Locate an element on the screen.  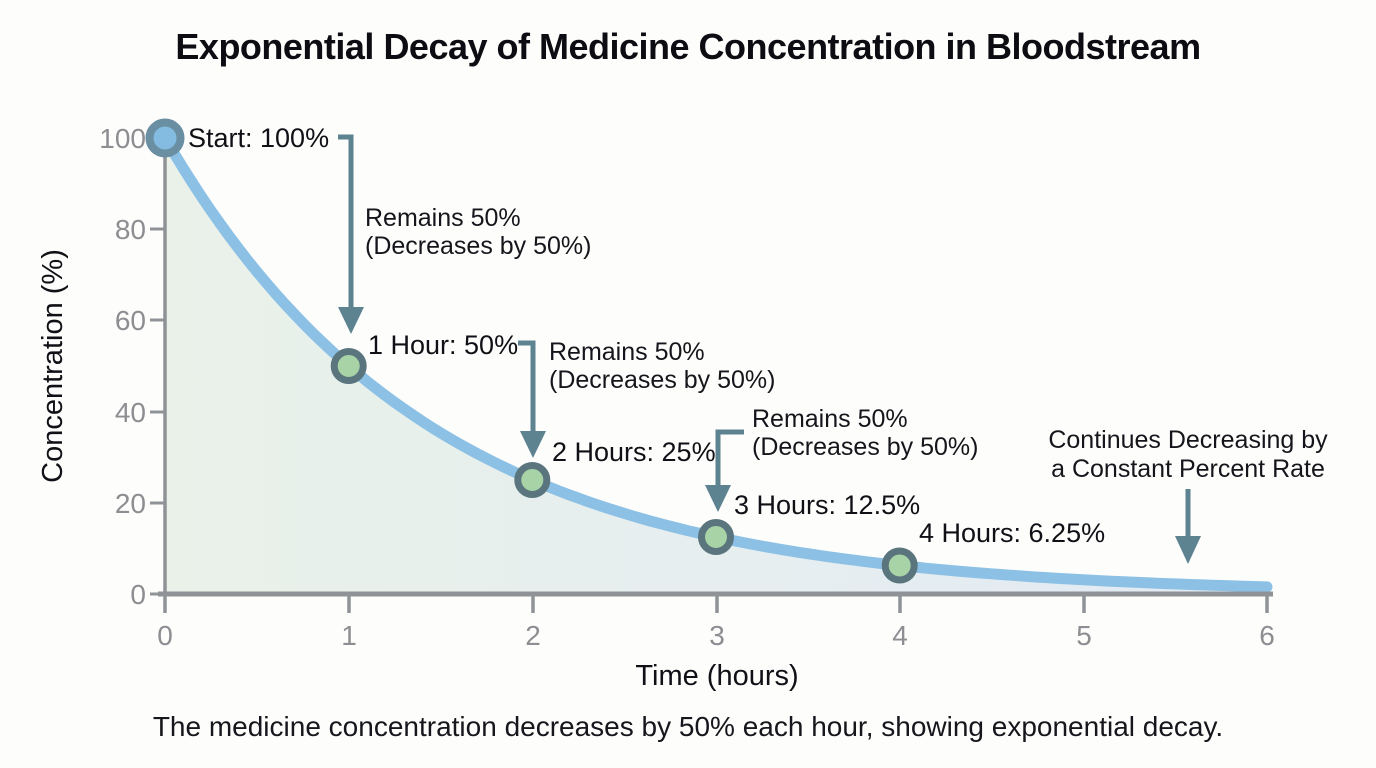
y-tick-label: 80 is located at coordinates (130, 229).